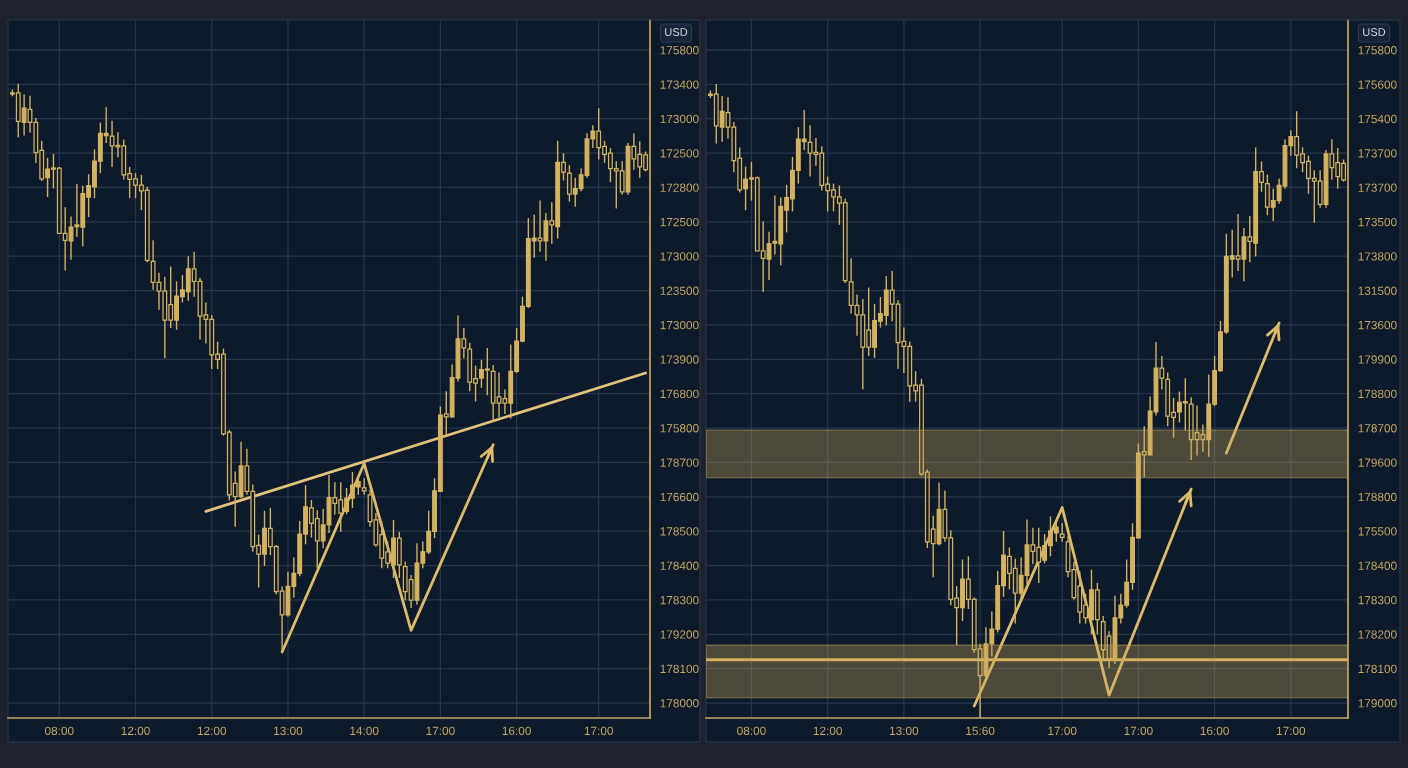 Image resolution: width=1408 pixels, height=768 pixels. What do you see at coordinates (1377, 119) in the screenshot?
I see `text: 175400` at bounding box center [1377, 119].